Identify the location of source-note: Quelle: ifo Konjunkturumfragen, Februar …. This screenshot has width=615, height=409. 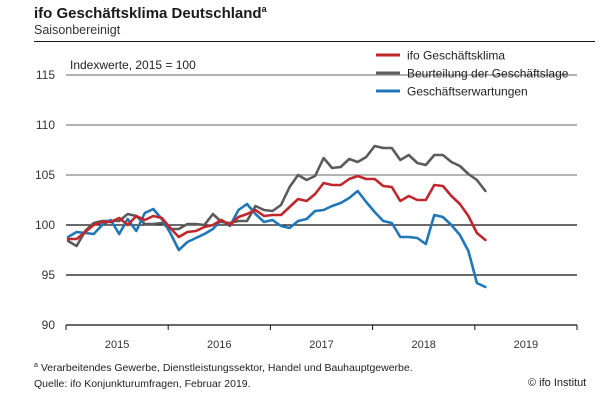
(142, 384).